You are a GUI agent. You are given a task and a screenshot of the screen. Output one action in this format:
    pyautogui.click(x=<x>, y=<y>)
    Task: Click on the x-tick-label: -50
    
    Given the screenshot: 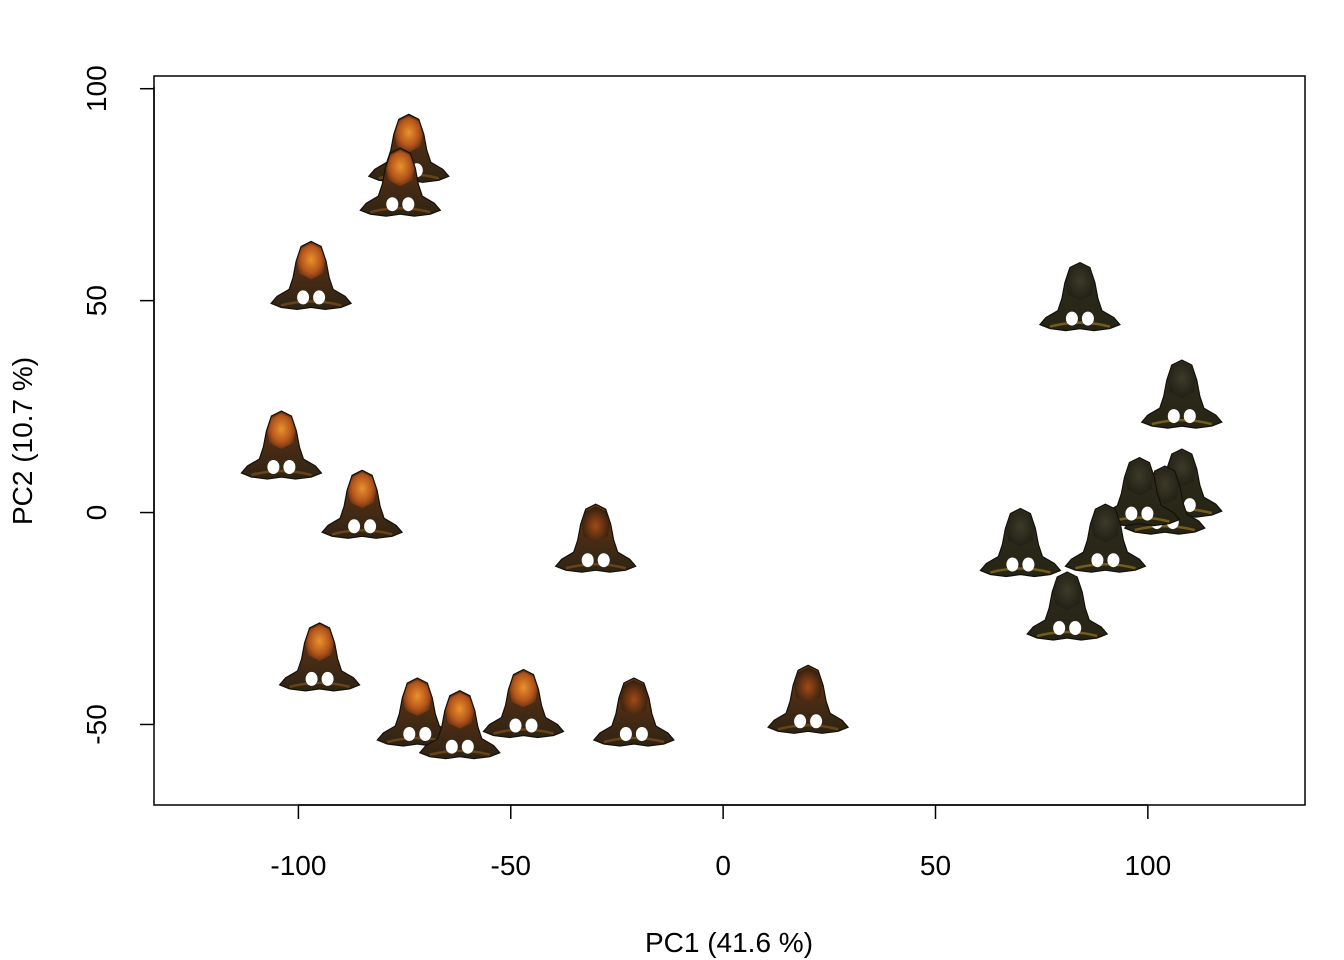 What is the action you would take?
    pyautogui.click(x=511, y=865)
    